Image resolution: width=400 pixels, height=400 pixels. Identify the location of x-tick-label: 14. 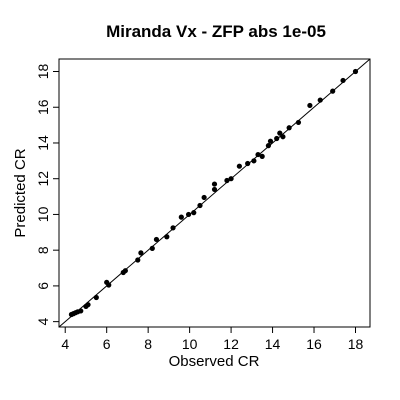
(273, 344).